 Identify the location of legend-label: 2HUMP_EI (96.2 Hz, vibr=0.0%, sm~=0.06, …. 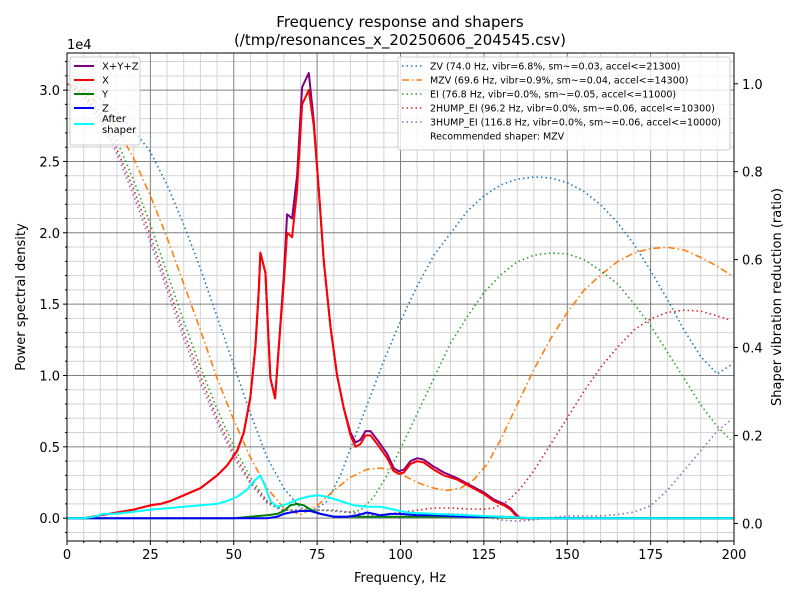
(572, 109).